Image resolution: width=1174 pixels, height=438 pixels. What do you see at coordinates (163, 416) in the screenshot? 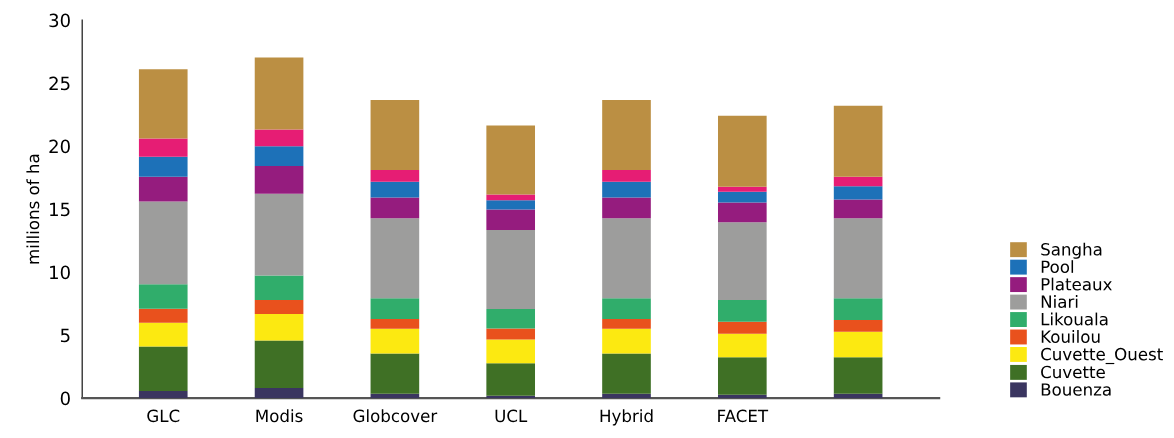
I see `x-tick-label: GLC` at bounding box center [163, 416].